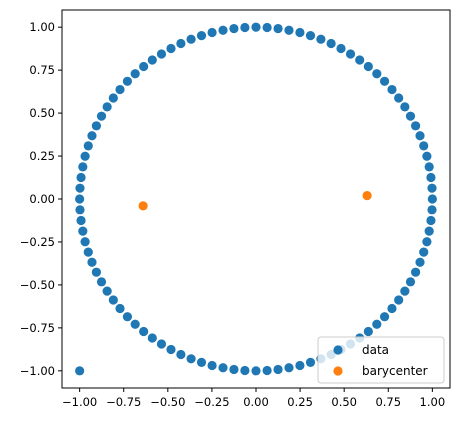 The image size is (459, 428). What do you see at coordinates (167, 402) in the screenshot?
I see `x-tick-label-2: −0.50` at bounding box center [167, 402].